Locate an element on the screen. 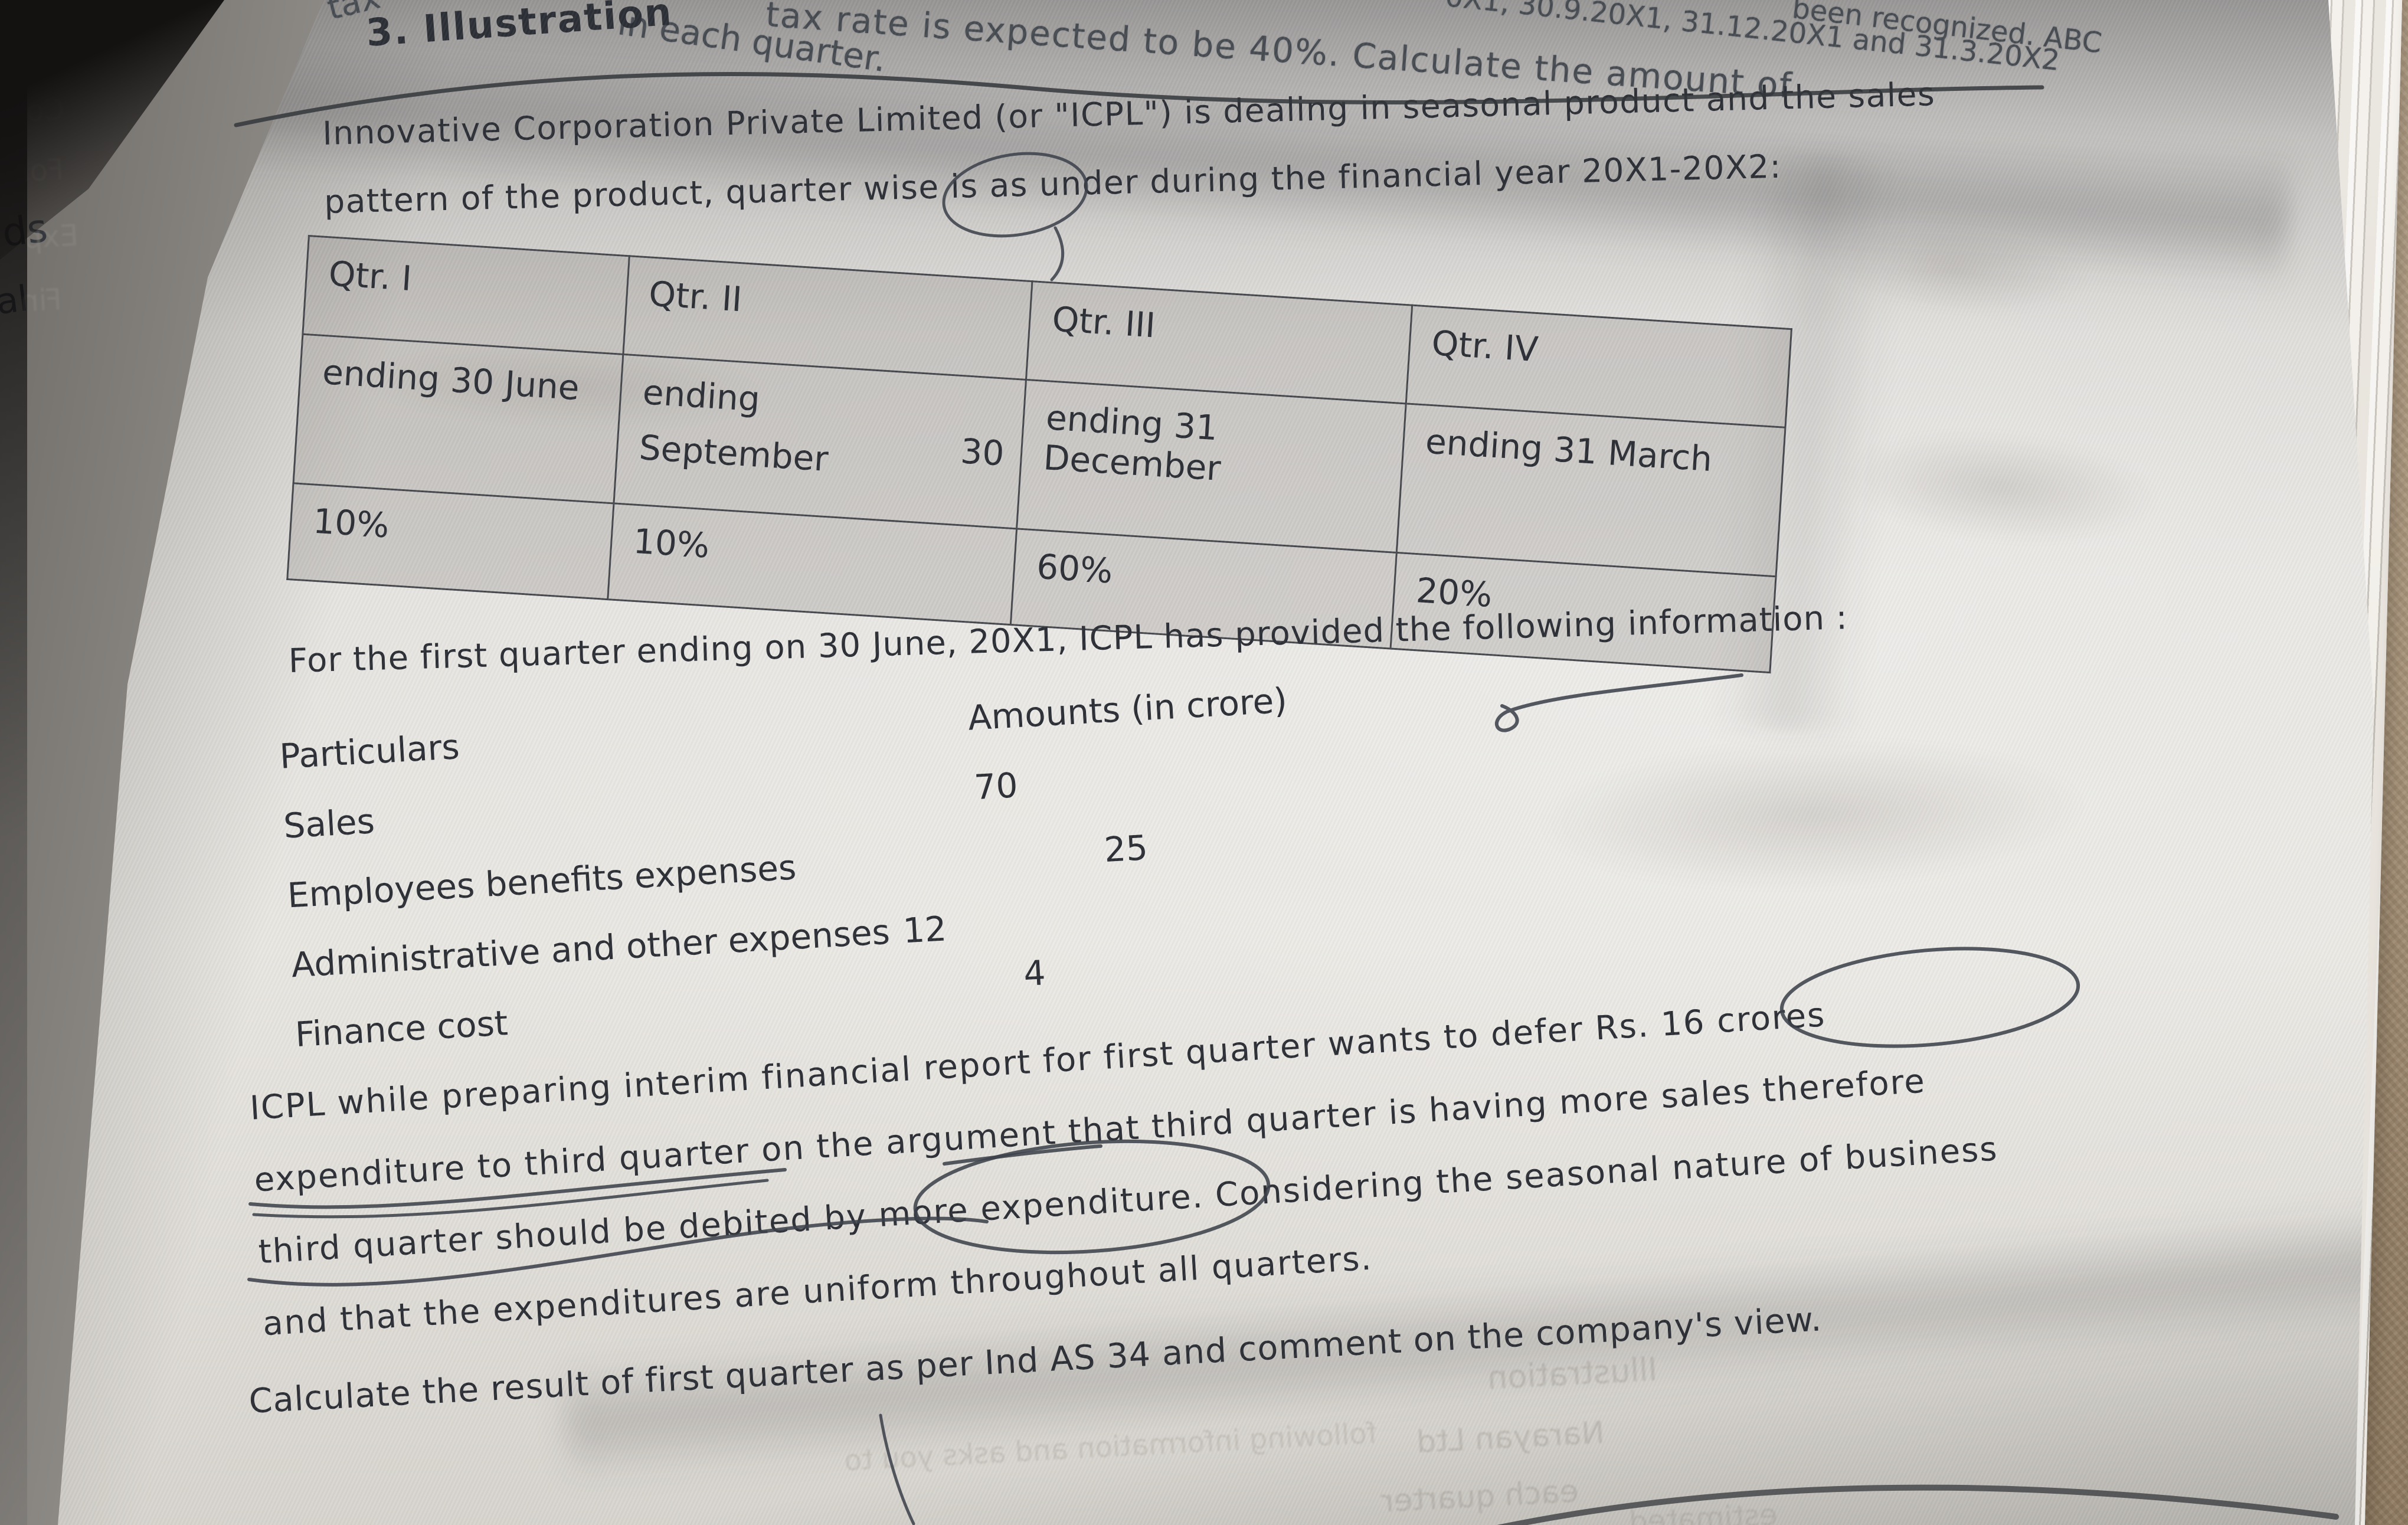 Image resolution: width=2408 pixels, height=1525 pixels. particulars-header-row: Particulars Amounts (in crore) is located at coordinates (784, 729).